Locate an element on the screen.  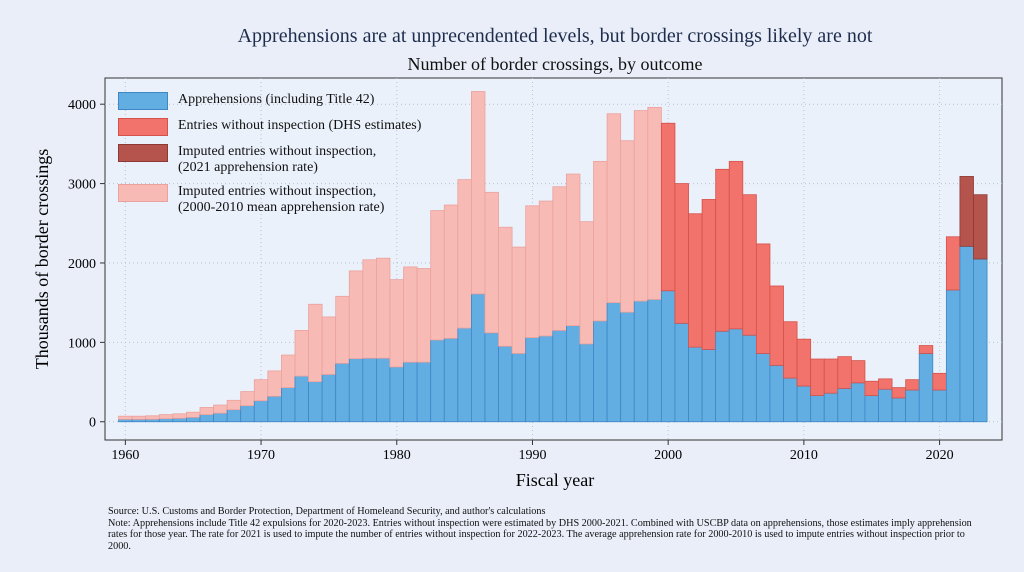
y-tick-label: 1000 is located at coordinates (82, 343).